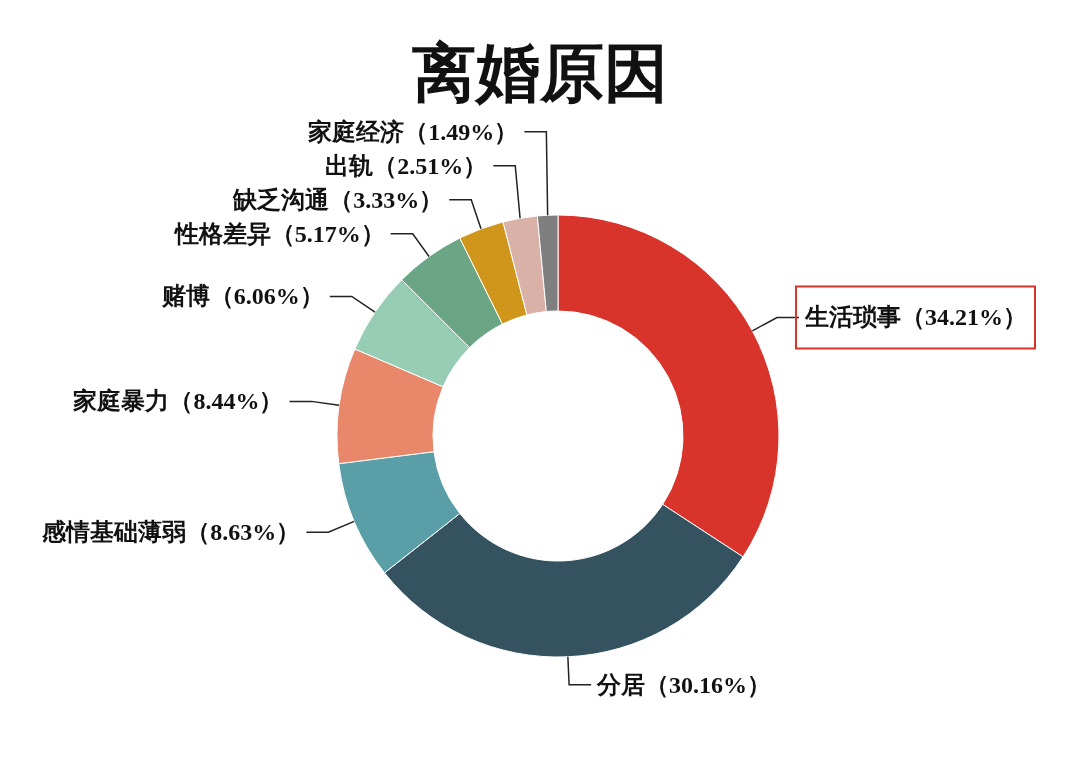 Image resolution: width=1080 pixels, height=759 pixels. Describe the element at coordinates (684, 684) in the screenshot. I see `slice-label: 分居（30.16%）` at that location.